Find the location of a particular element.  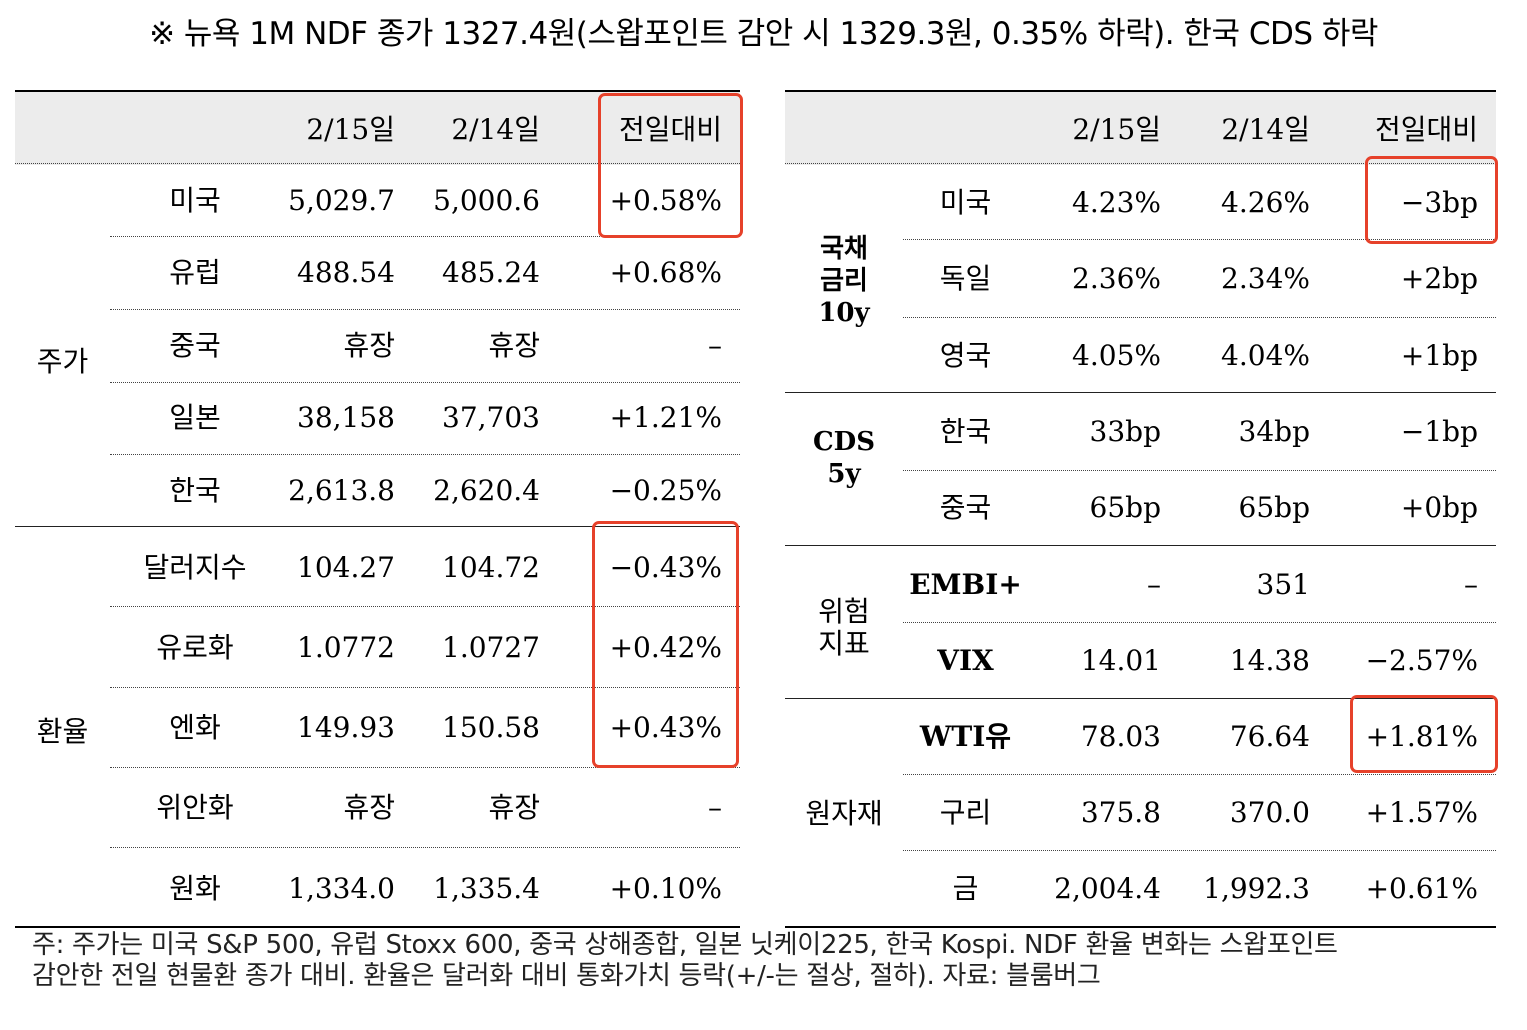

row-label: 위안화 is located at coordinates (195, 807).